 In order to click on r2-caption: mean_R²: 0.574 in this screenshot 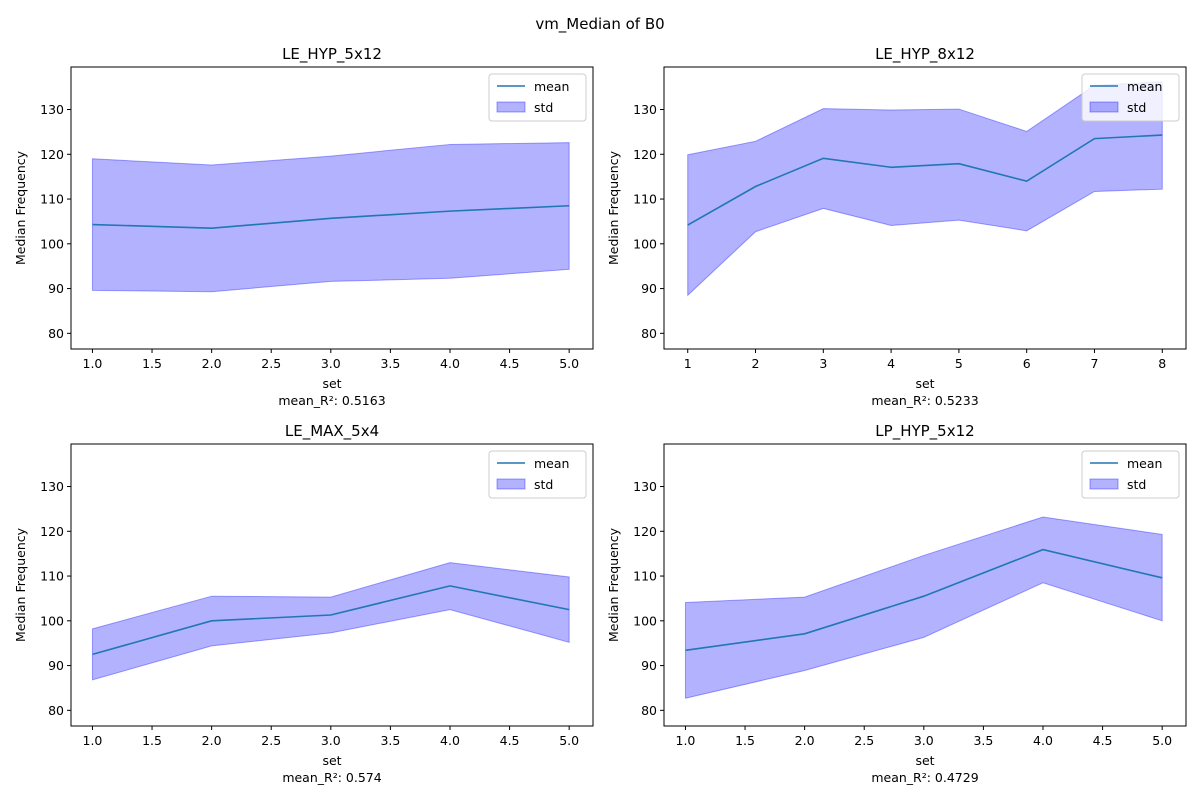, I will do `click(331, 777)`.